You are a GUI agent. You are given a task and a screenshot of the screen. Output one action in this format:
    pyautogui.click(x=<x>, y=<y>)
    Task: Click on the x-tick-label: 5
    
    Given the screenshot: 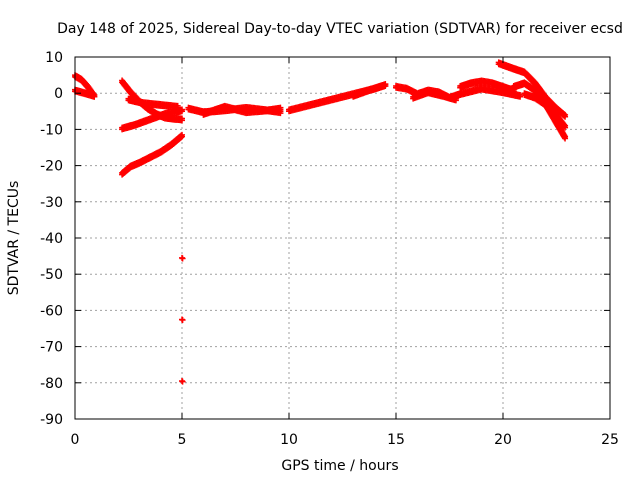 What is the action you would take?
    pyautogui.click(x=182, y=440)
    